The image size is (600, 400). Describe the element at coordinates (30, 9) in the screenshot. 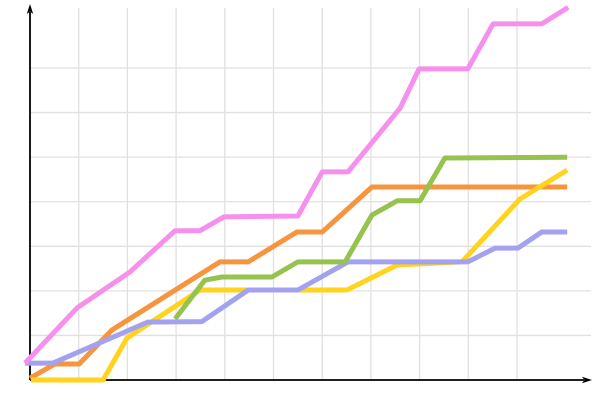

I see `y-axis-arrow-icon` at that location.